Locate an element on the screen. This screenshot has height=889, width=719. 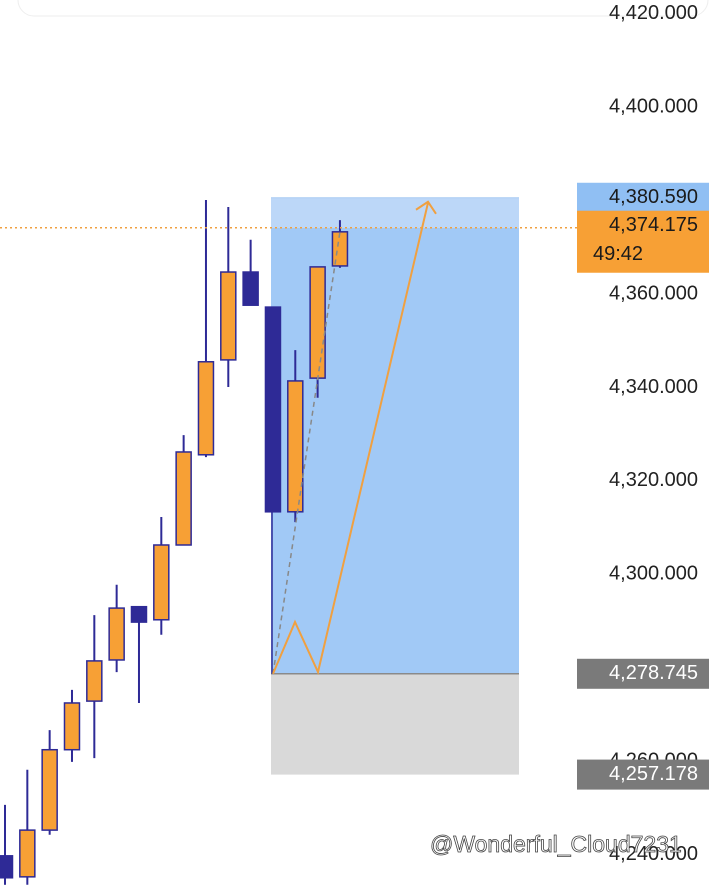
target-label: 4,380.590 is located at coordinates (653, 197).